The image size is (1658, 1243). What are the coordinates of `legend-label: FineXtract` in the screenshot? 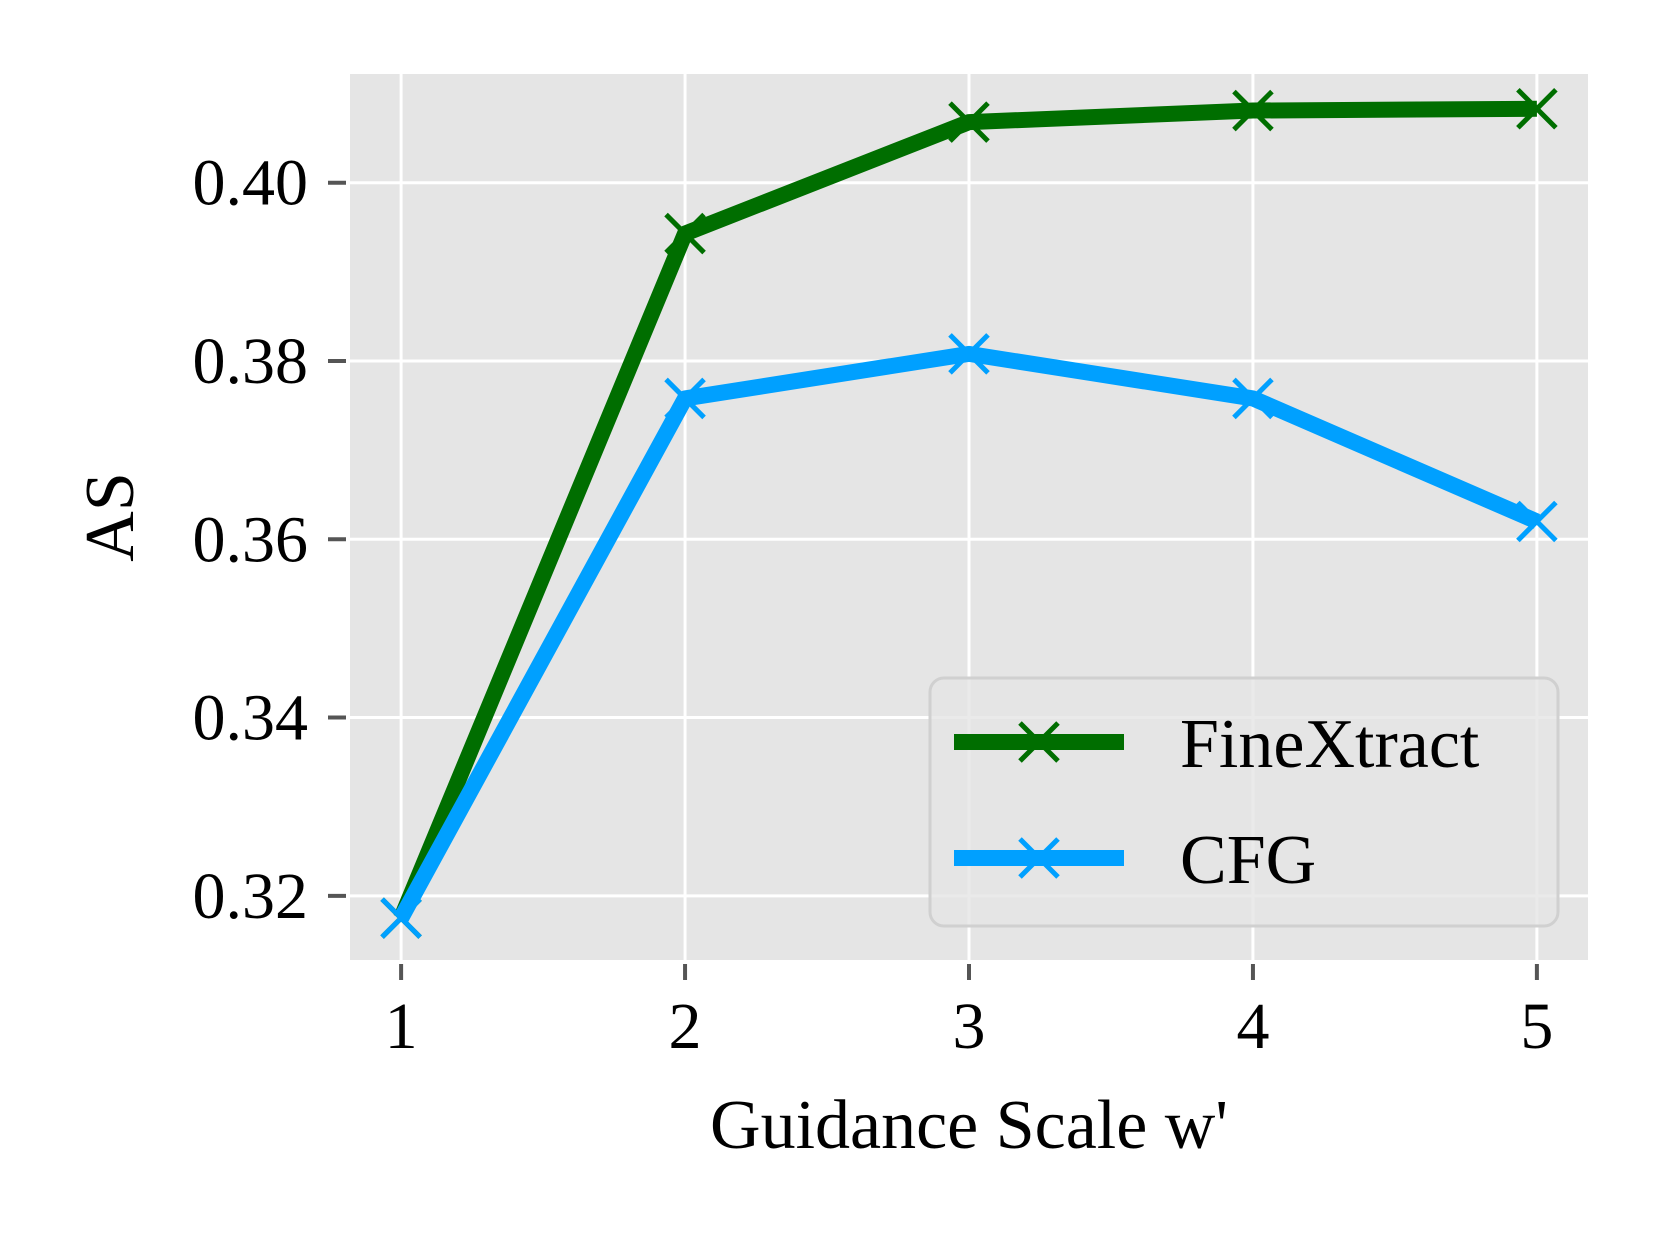 It's located at (1330, 744).